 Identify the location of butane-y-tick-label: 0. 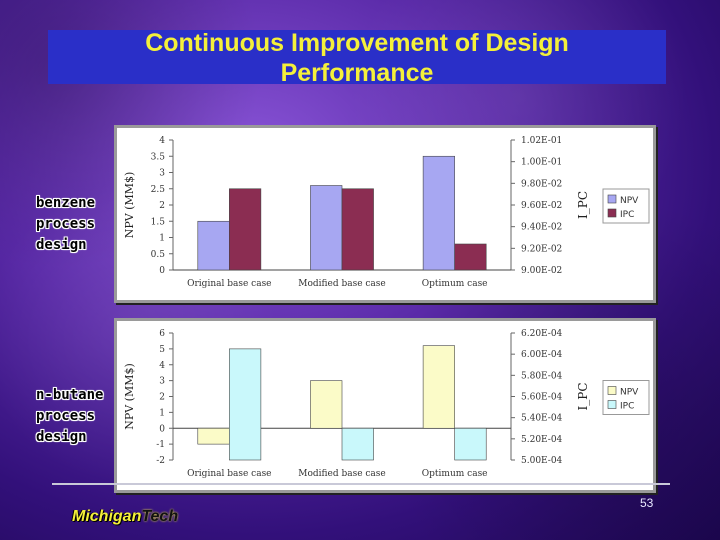
(162, 429).